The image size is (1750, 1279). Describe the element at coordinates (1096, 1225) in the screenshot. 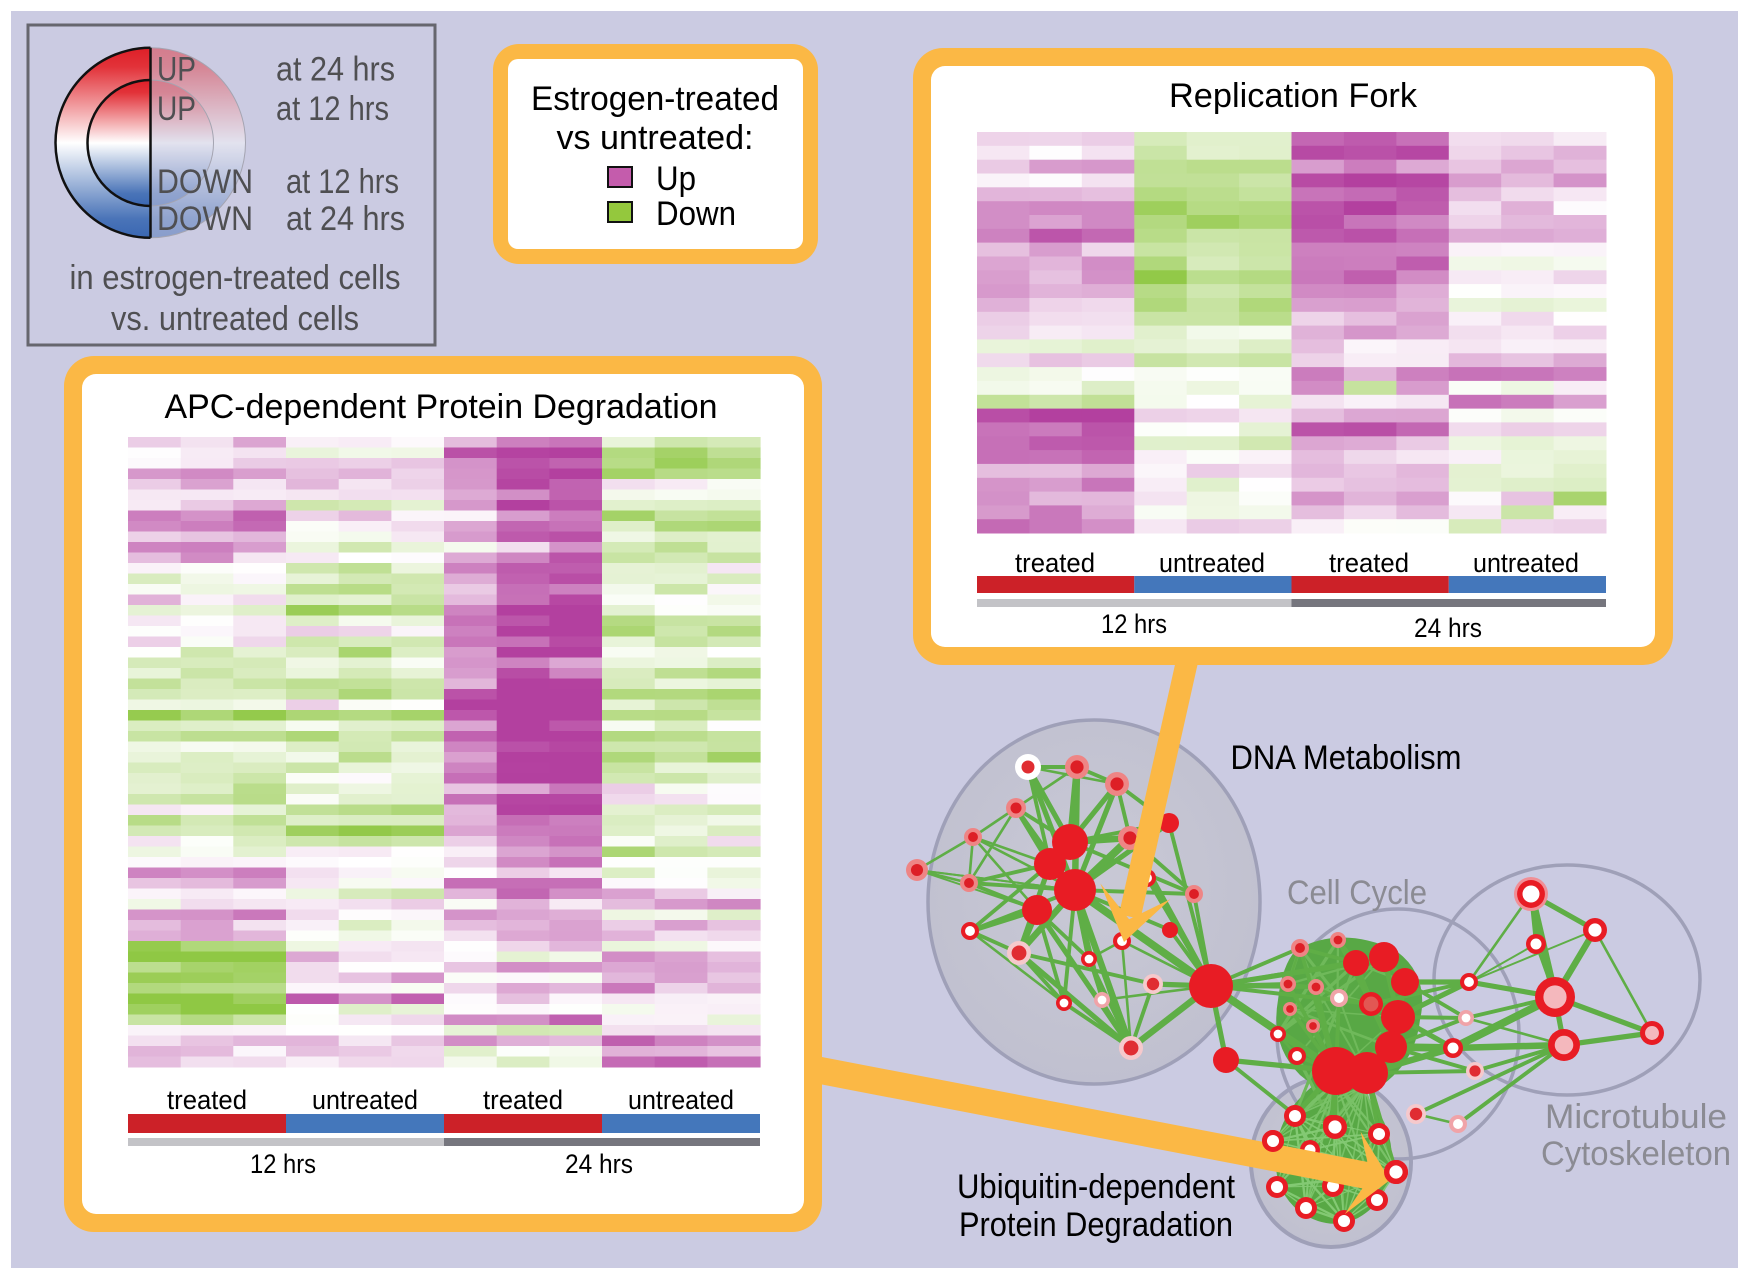

I see `svg-text: Protein Degradation` at that location.